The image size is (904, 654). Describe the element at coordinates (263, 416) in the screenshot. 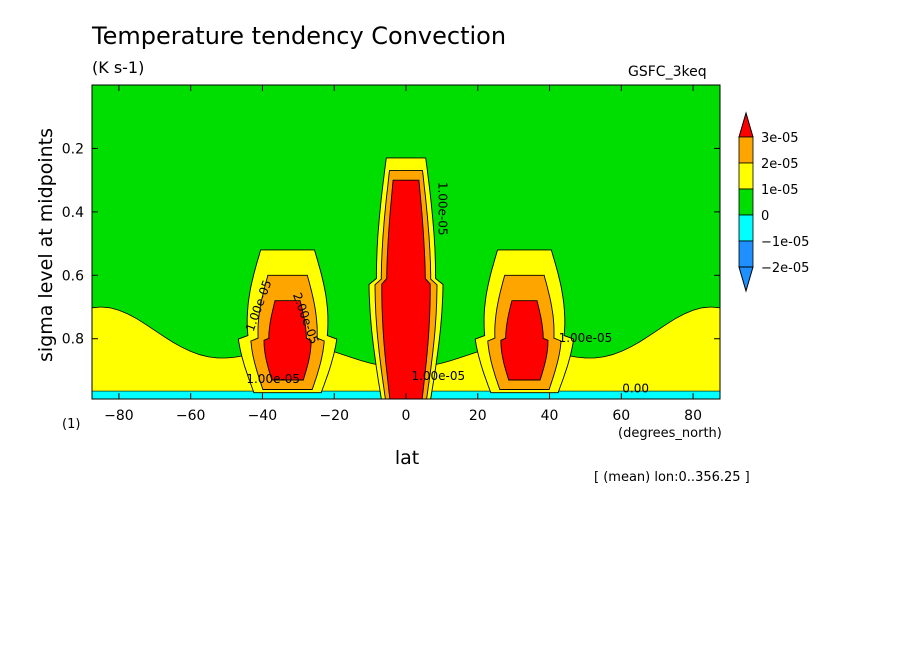

I see `x-tick-label: −40` at that location.